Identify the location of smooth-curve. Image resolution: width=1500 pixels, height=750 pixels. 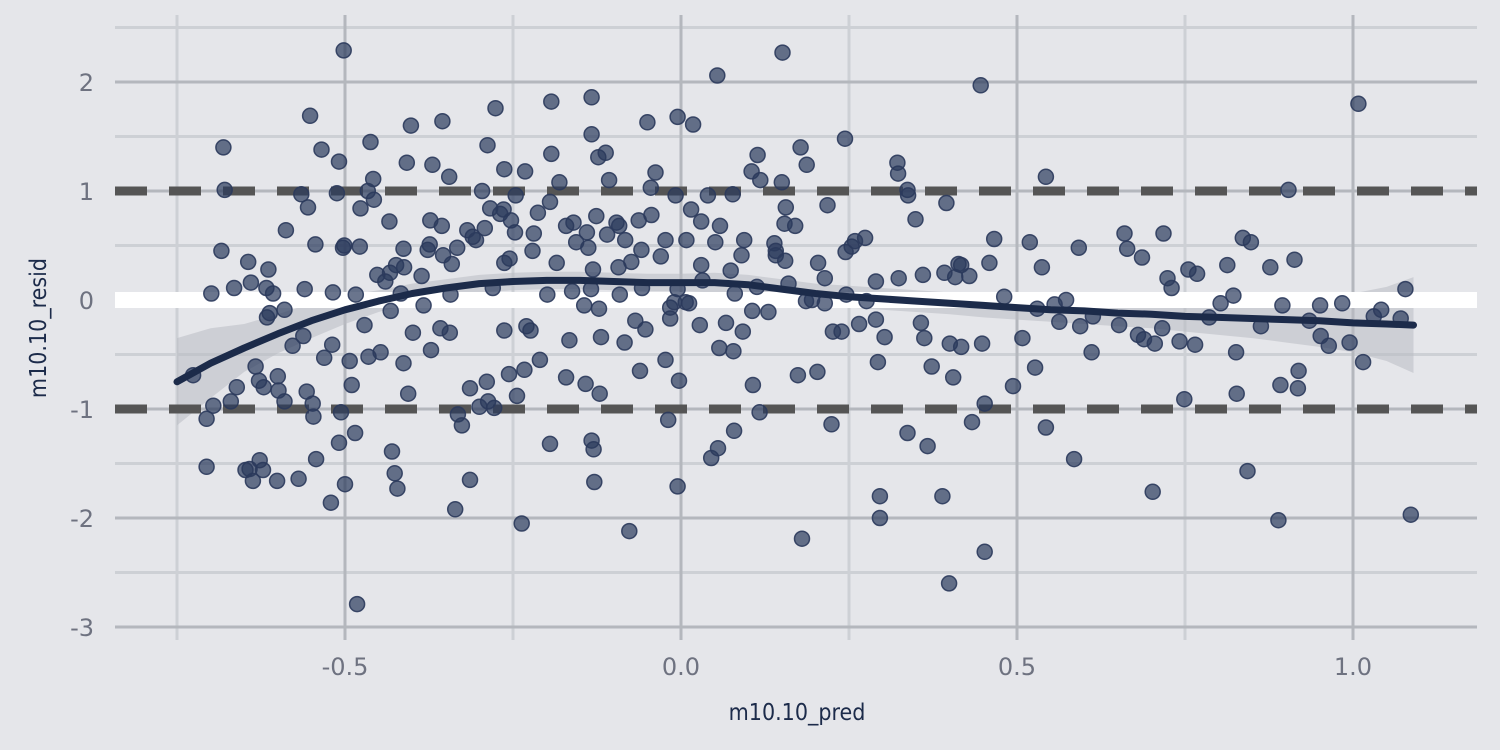
(795, 331).